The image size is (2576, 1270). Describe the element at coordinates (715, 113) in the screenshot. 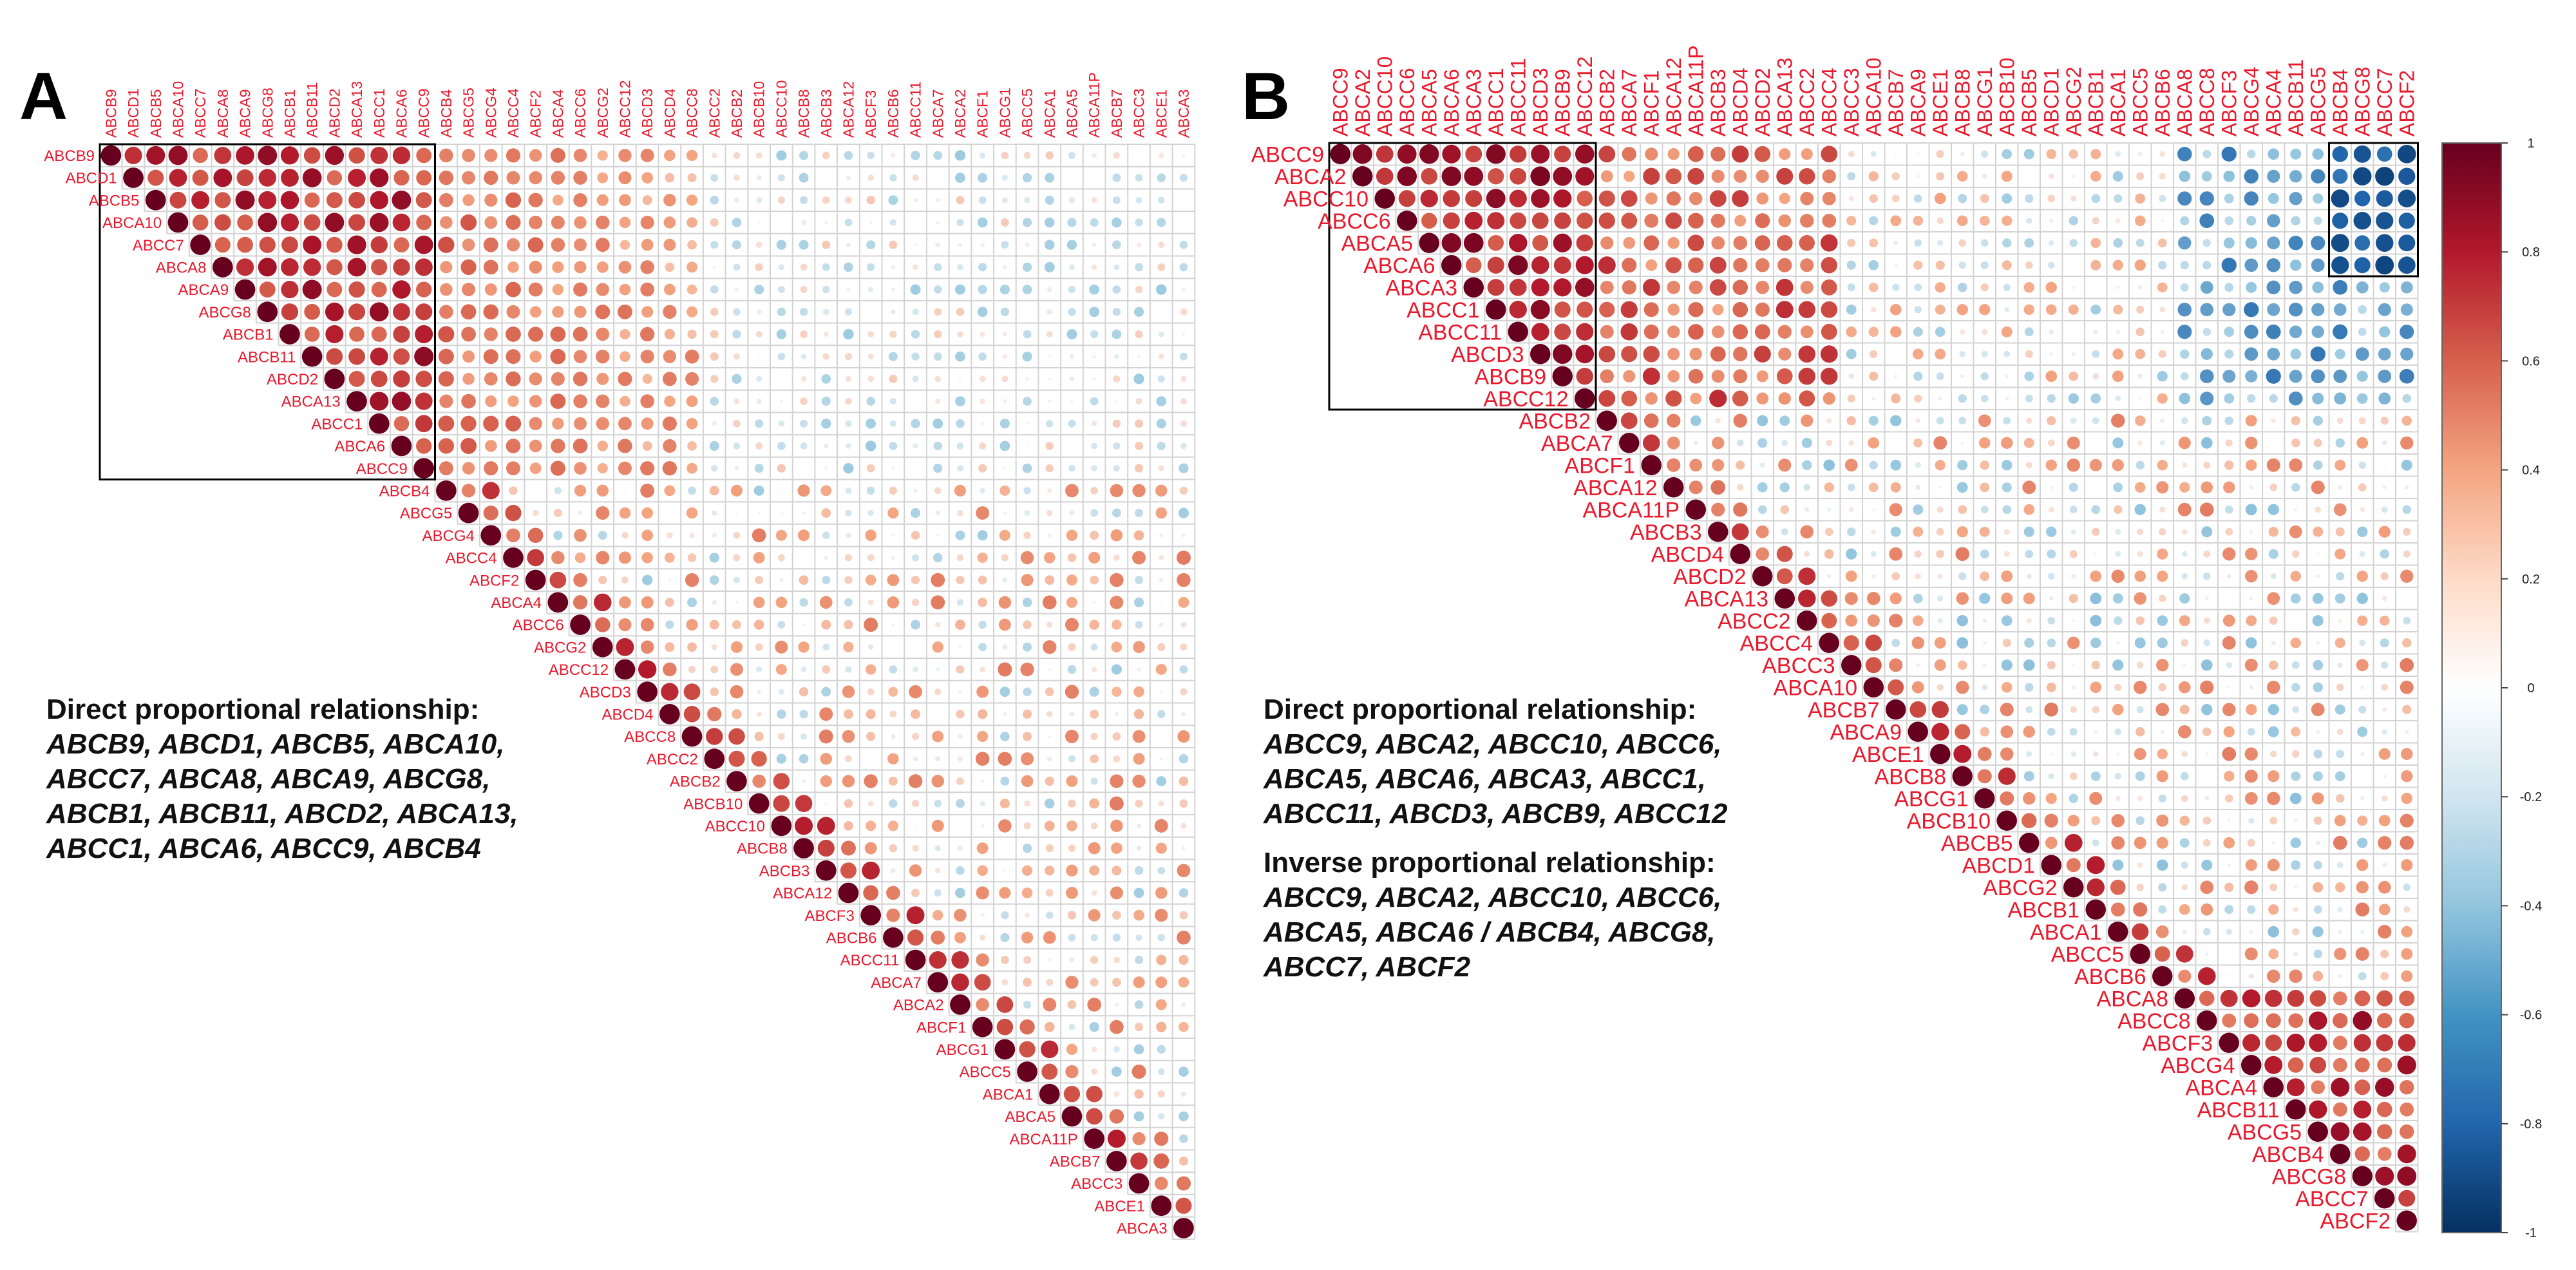

I see `panel-a-col-label: ABCC2` at that location.